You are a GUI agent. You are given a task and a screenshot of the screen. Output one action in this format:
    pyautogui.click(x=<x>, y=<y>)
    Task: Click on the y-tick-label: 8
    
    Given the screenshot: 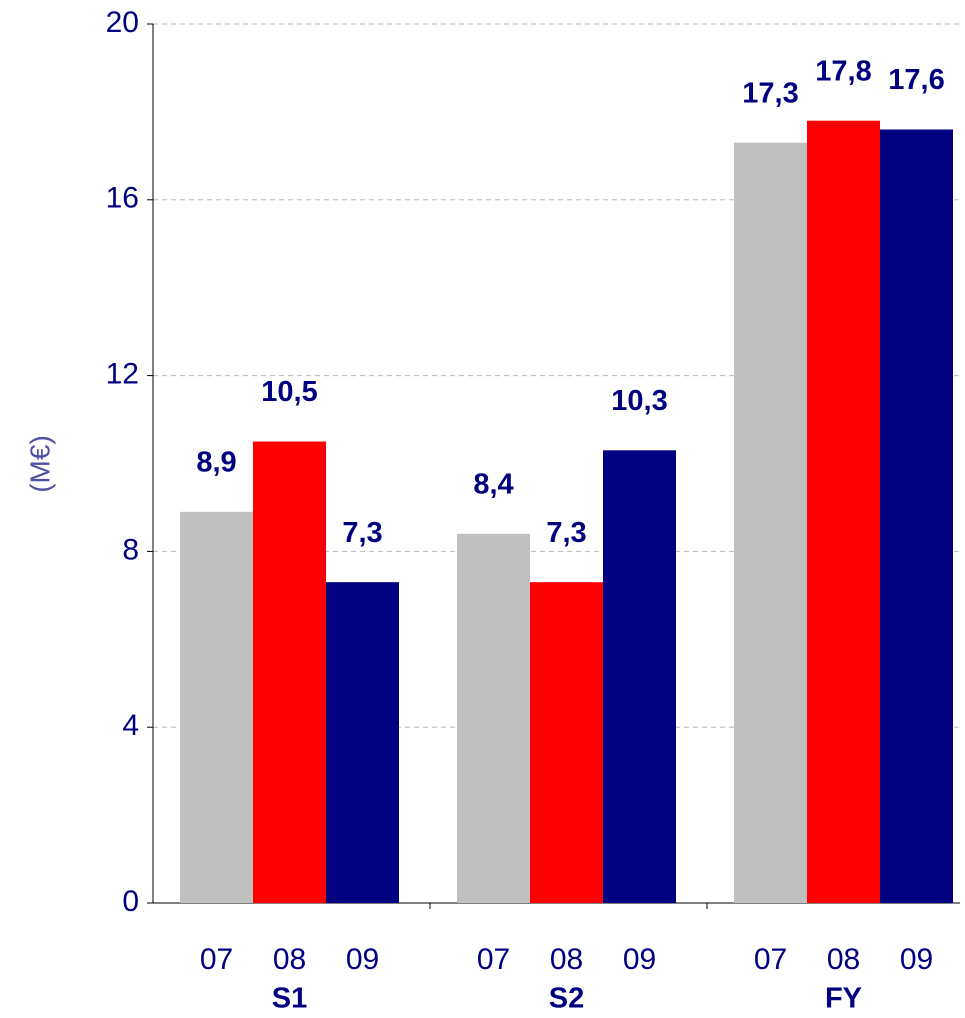 What is the action you would take?
    pyautogui.click(x=130, y=549)
    